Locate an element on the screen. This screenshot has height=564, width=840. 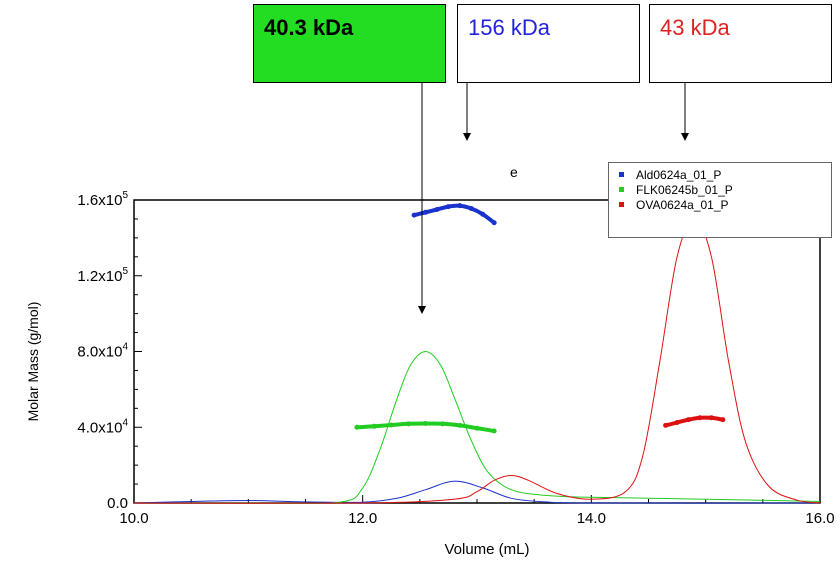
x-axis-title: Volume (mL) is located at coordinates (486, 549).